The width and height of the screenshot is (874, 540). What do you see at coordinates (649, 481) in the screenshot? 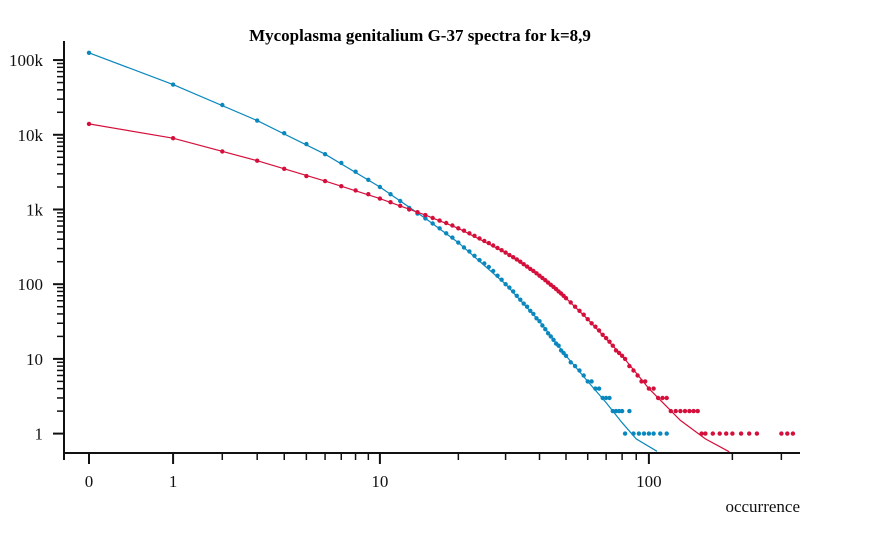
I see `x-tick-label: 100` at bounding box center [649, 481].